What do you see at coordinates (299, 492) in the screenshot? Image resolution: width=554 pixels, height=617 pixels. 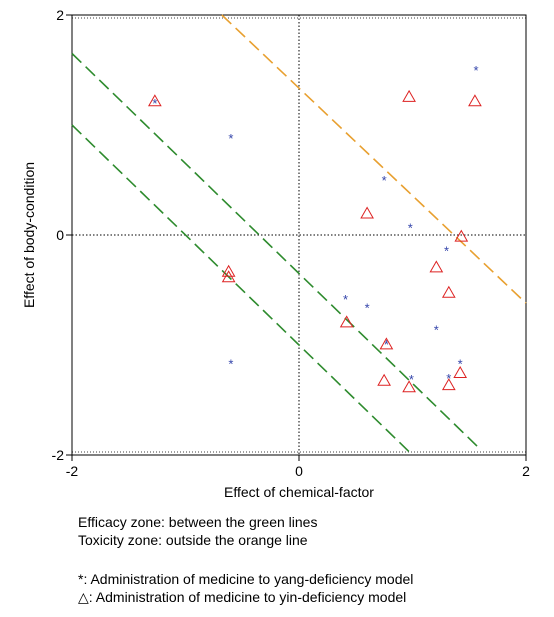 I see `x-axis-label: Effect of chemical-factor` at bounding box center [299, 492].